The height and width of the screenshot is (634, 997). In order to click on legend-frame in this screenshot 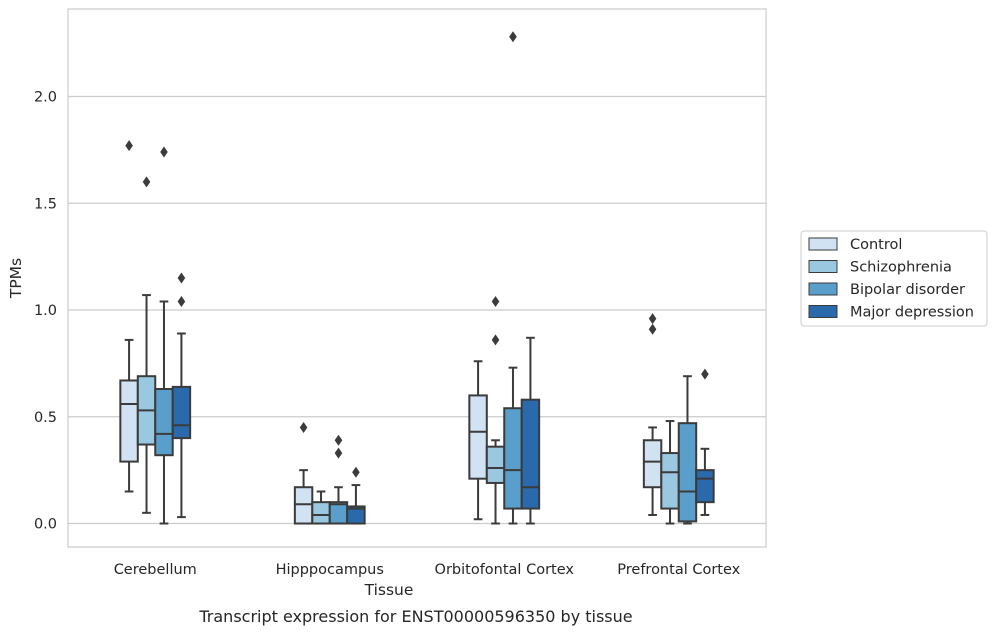, I will do `click(894, 278)`.